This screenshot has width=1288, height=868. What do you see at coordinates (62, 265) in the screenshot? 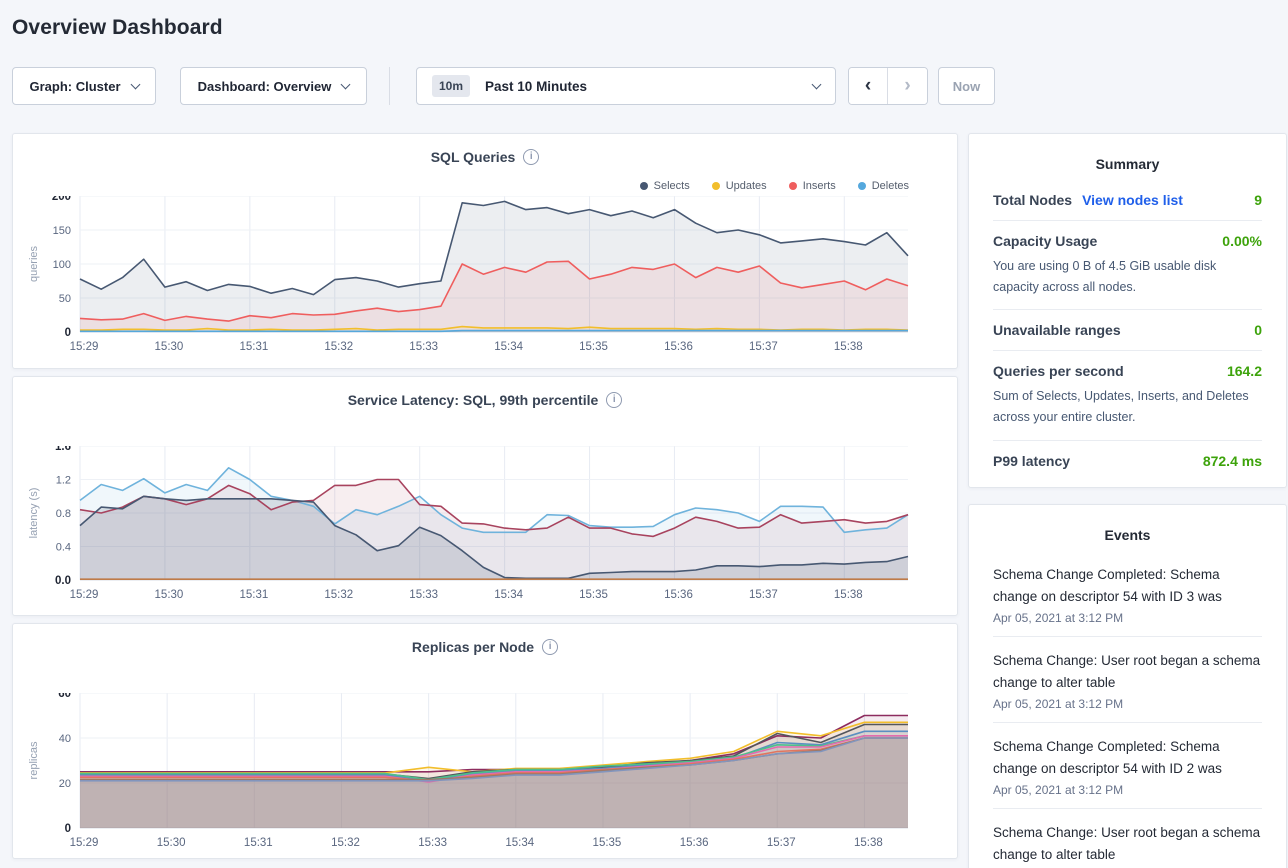
I see `svg-text: 100` at bounding box center [62, 265].